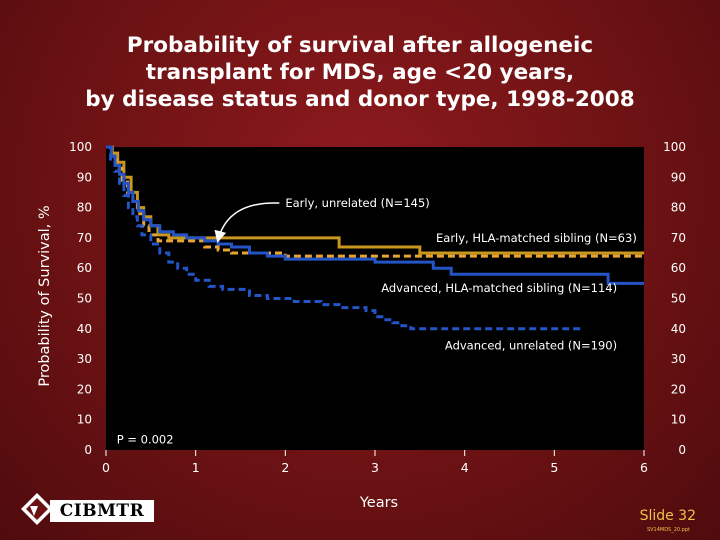  What do you see at coordinates (678, 329) in the screenshot?
I see `y-tick-label-right: 40` at bounding box center [678, 329].